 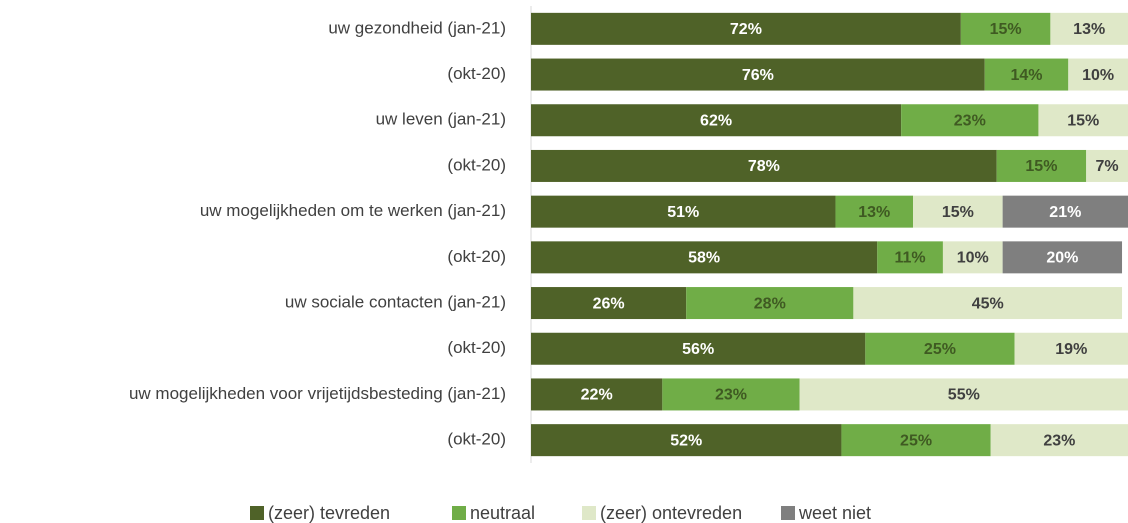 What do you see at coordinates (441, 119) in the screenshot?
I see `category-label: uw leven (jan-21)` at bounding box center [441, 119].